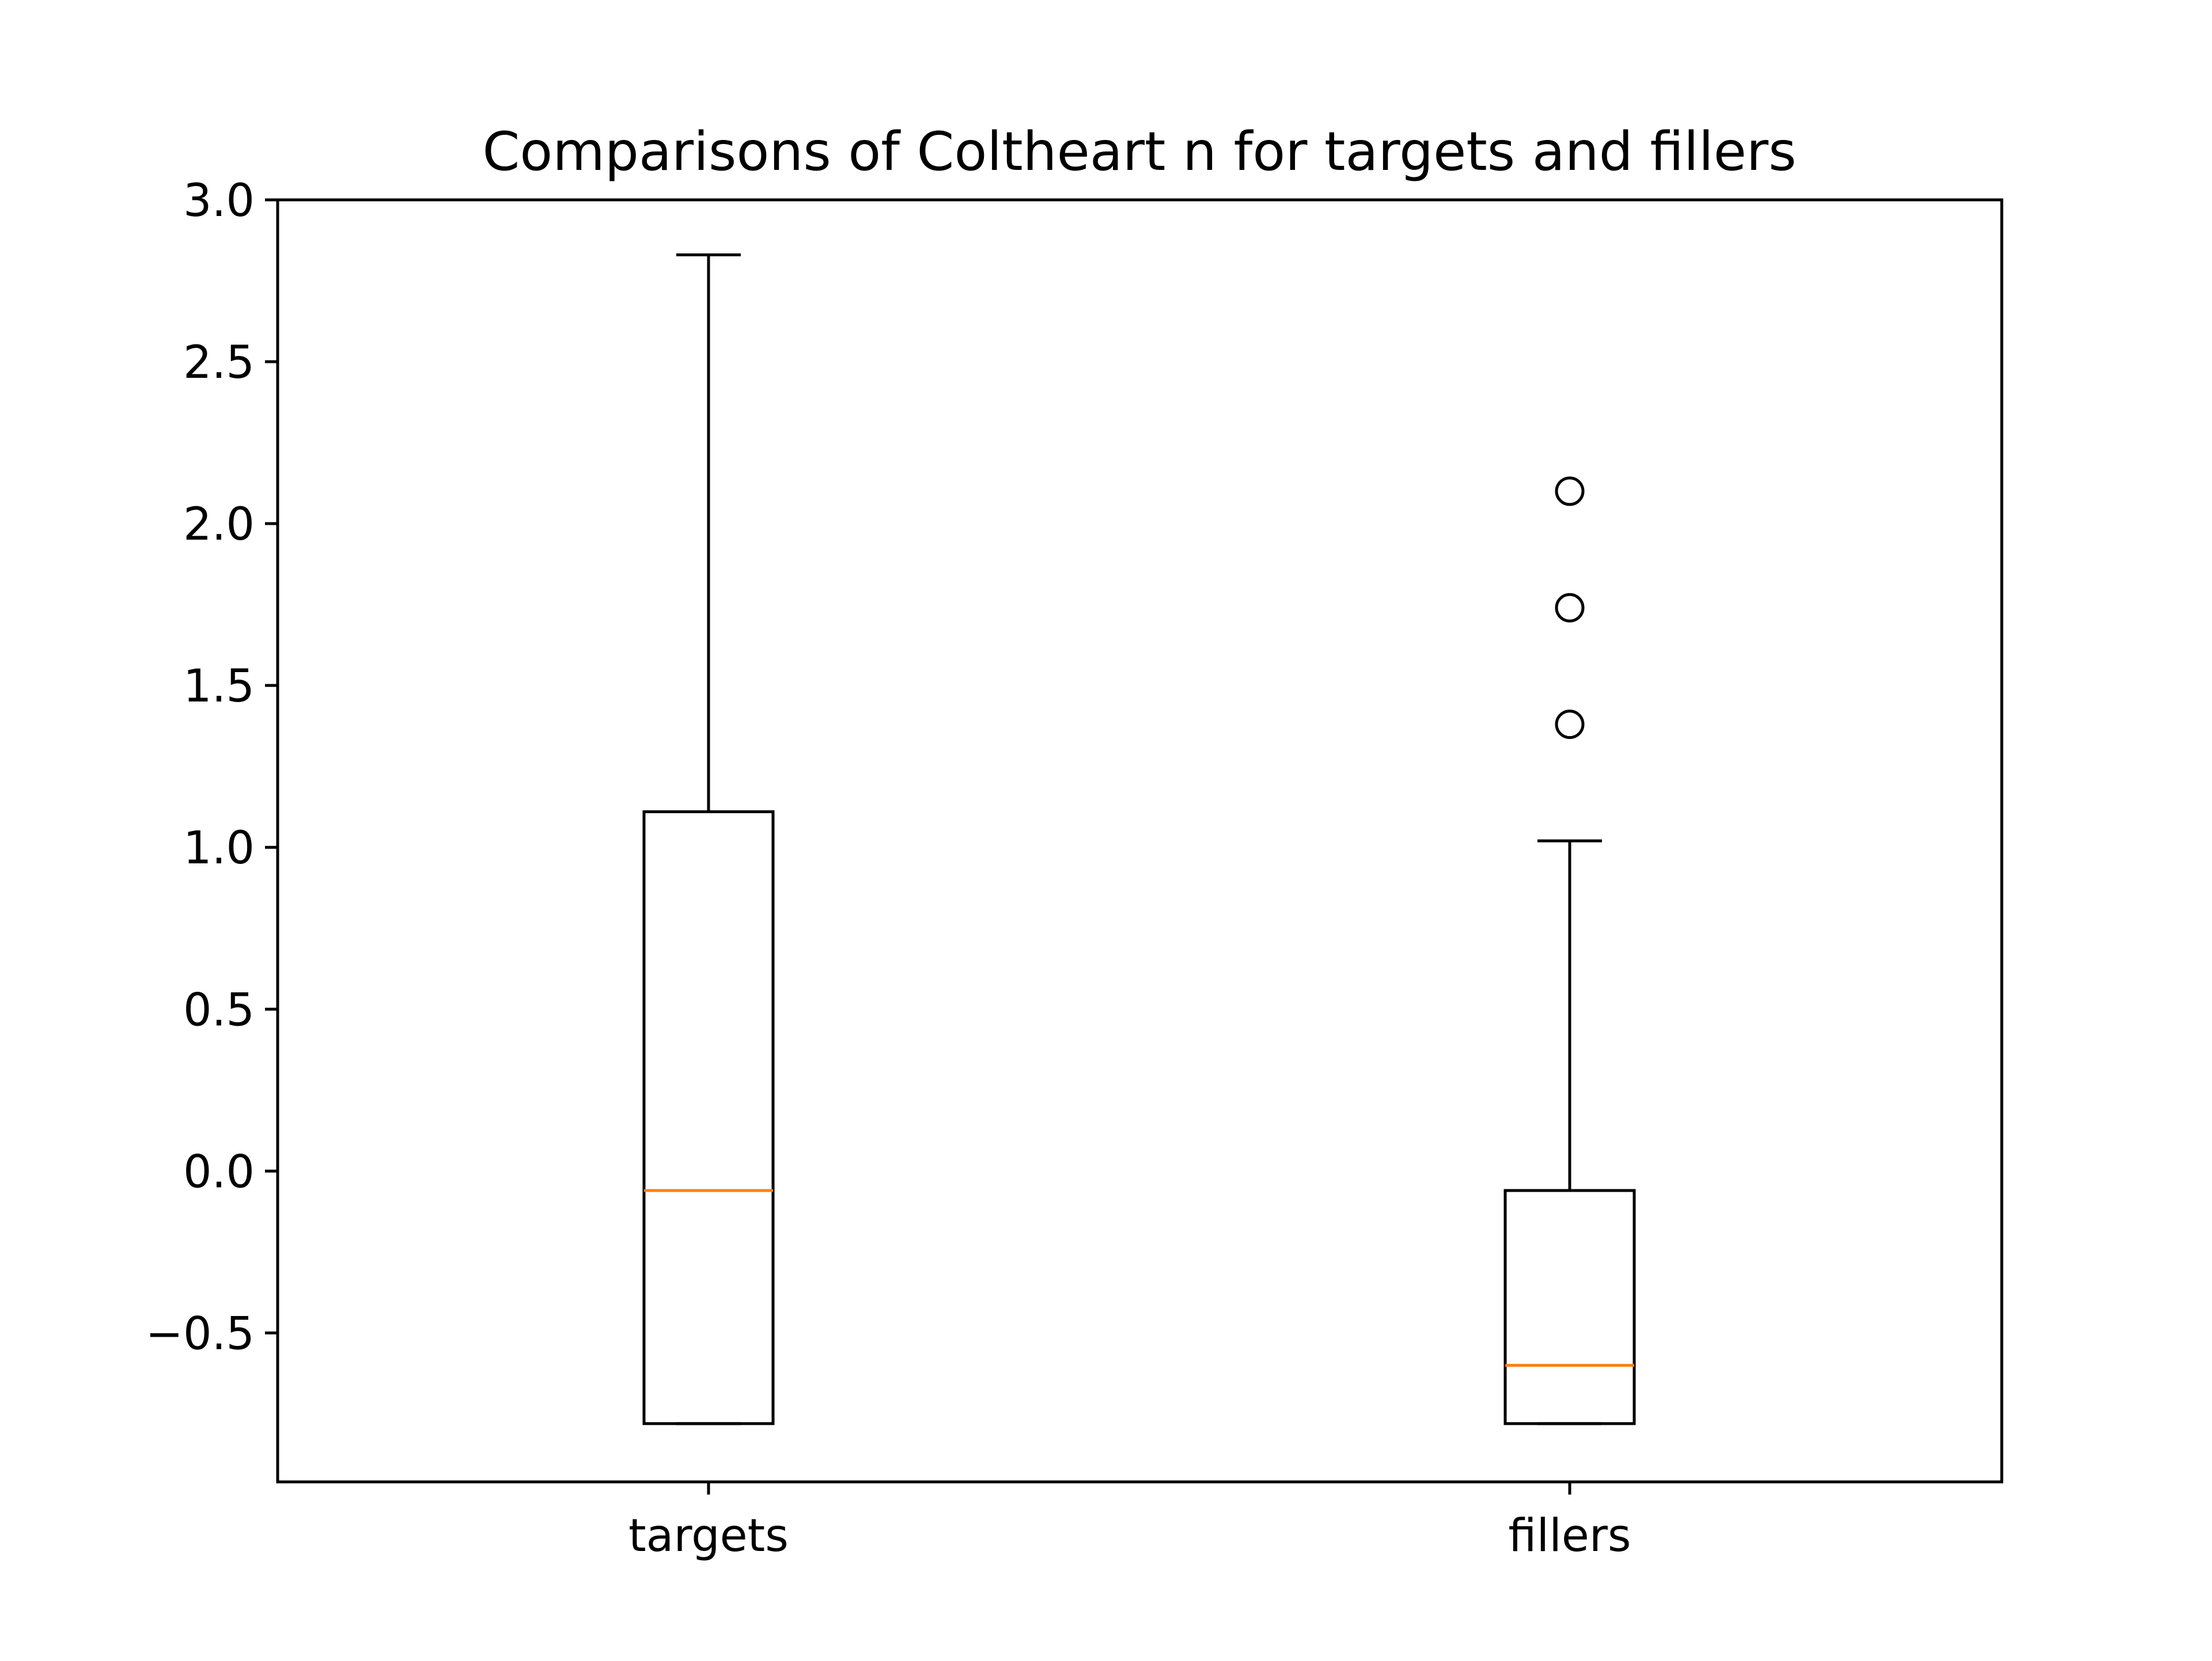  I want to click on x-tick-label-fillers: fillers, so click(1569, 1536).